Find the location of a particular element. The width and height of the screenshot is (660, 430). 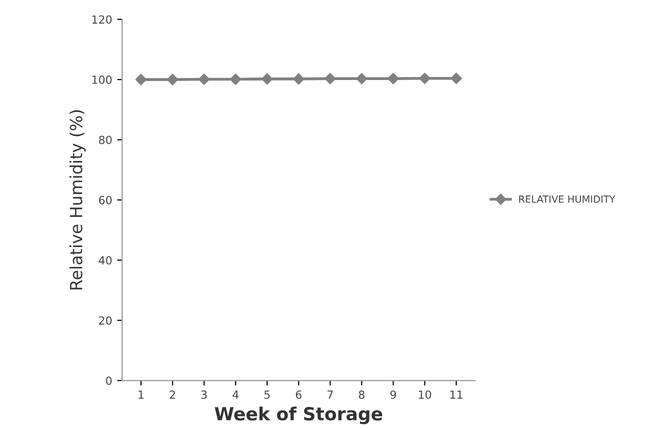

x-tick-label: 6 is located at coordinates (299, 394).